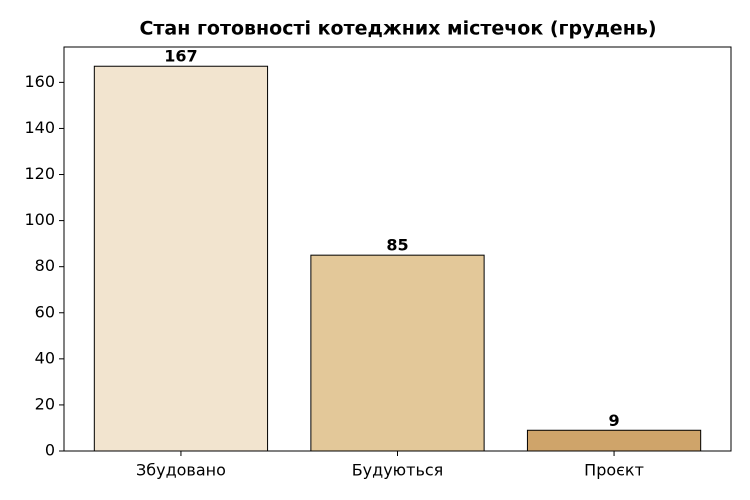 Image resolution: width=750 pixels, height=500 pixels. Describe the element at coordinates (39, 81) in the screenshot. I see `y-tick-label: 160` at that location.